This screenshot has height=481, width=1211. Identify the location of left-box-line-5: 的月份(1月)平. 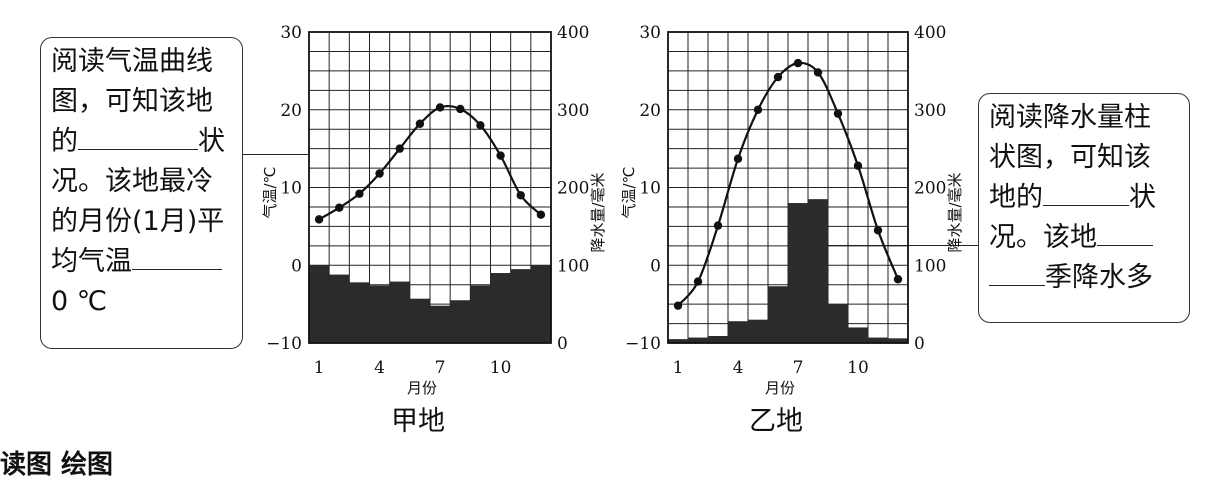
(138, 221).